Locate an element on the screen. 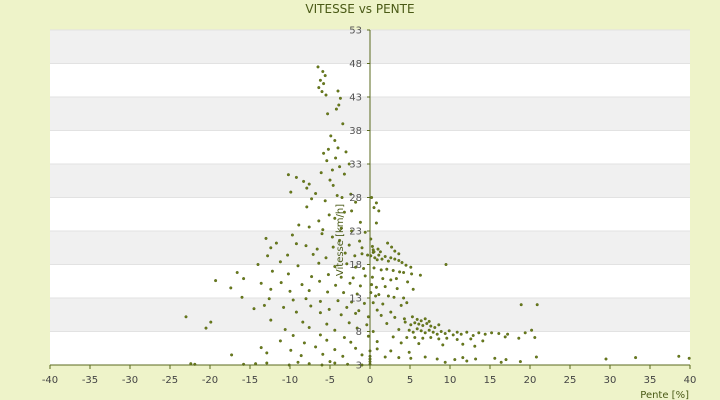 The height and width of the screenshot is (400, 720). y-tick-label: 48 is located at coordinates (355, 64).